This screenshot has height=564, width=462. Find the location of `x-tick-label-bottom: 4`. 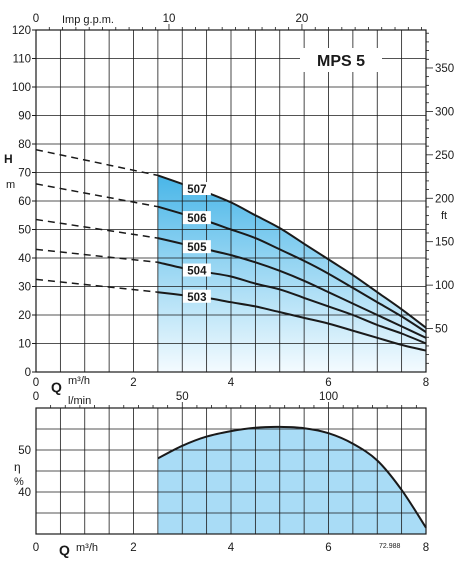

x-tick-label-bottom: 4 is located at coordinates (231, 548).